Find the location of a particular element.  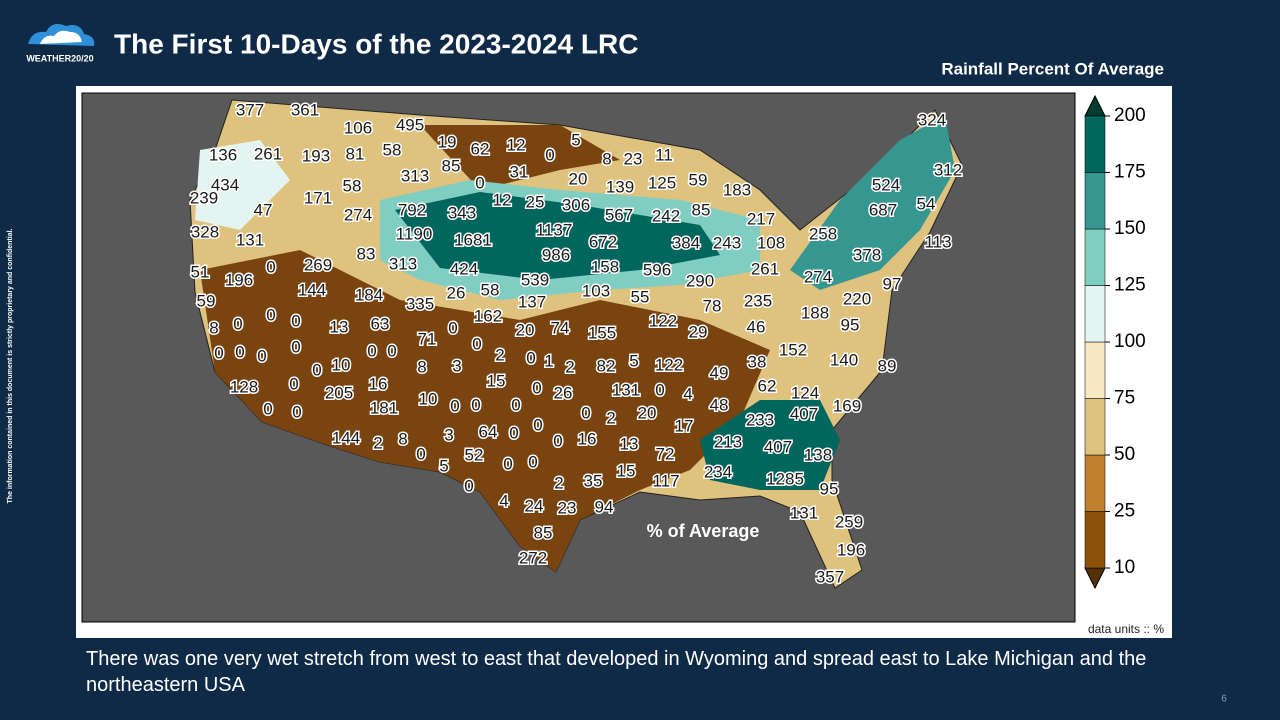

station-label: 357 is located at coordinates (830, 576).